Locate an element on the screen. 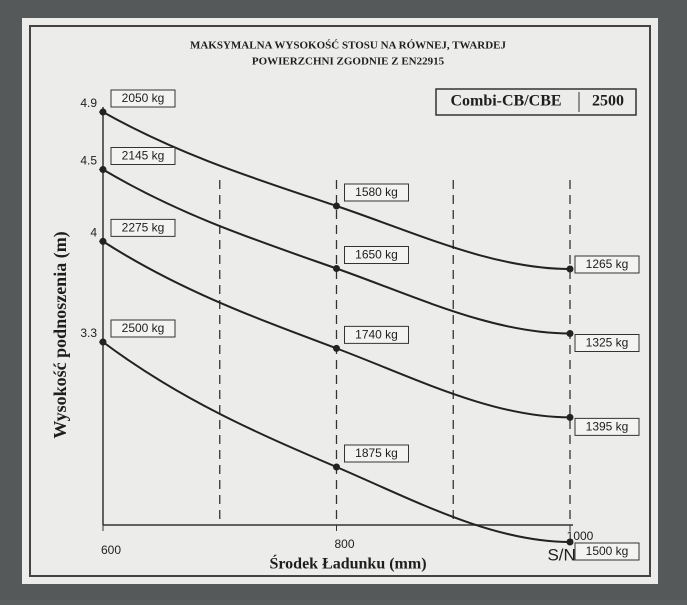  y-axis-label: Wysokość podnoszenia (m) is located at coordinates (60, 334).